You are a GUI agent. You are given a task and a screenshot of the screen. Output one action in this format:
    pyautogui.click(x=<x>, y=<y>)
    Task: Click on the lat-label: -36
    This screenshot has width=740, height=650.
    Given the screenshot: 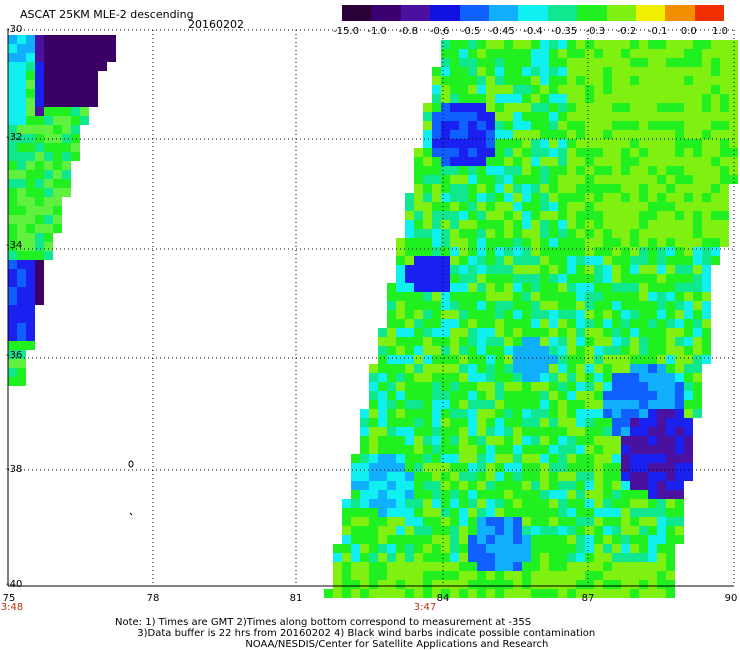 What is the action you would take?
    pyautogui.click(x=14, y=355)
    